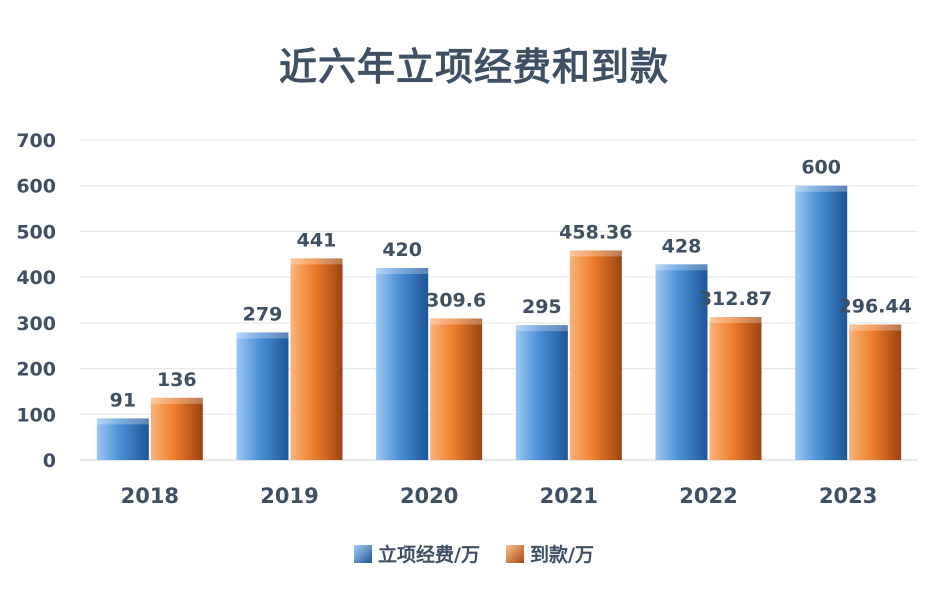  I want to click on data-label-series-2: 136, so click(177, 380).